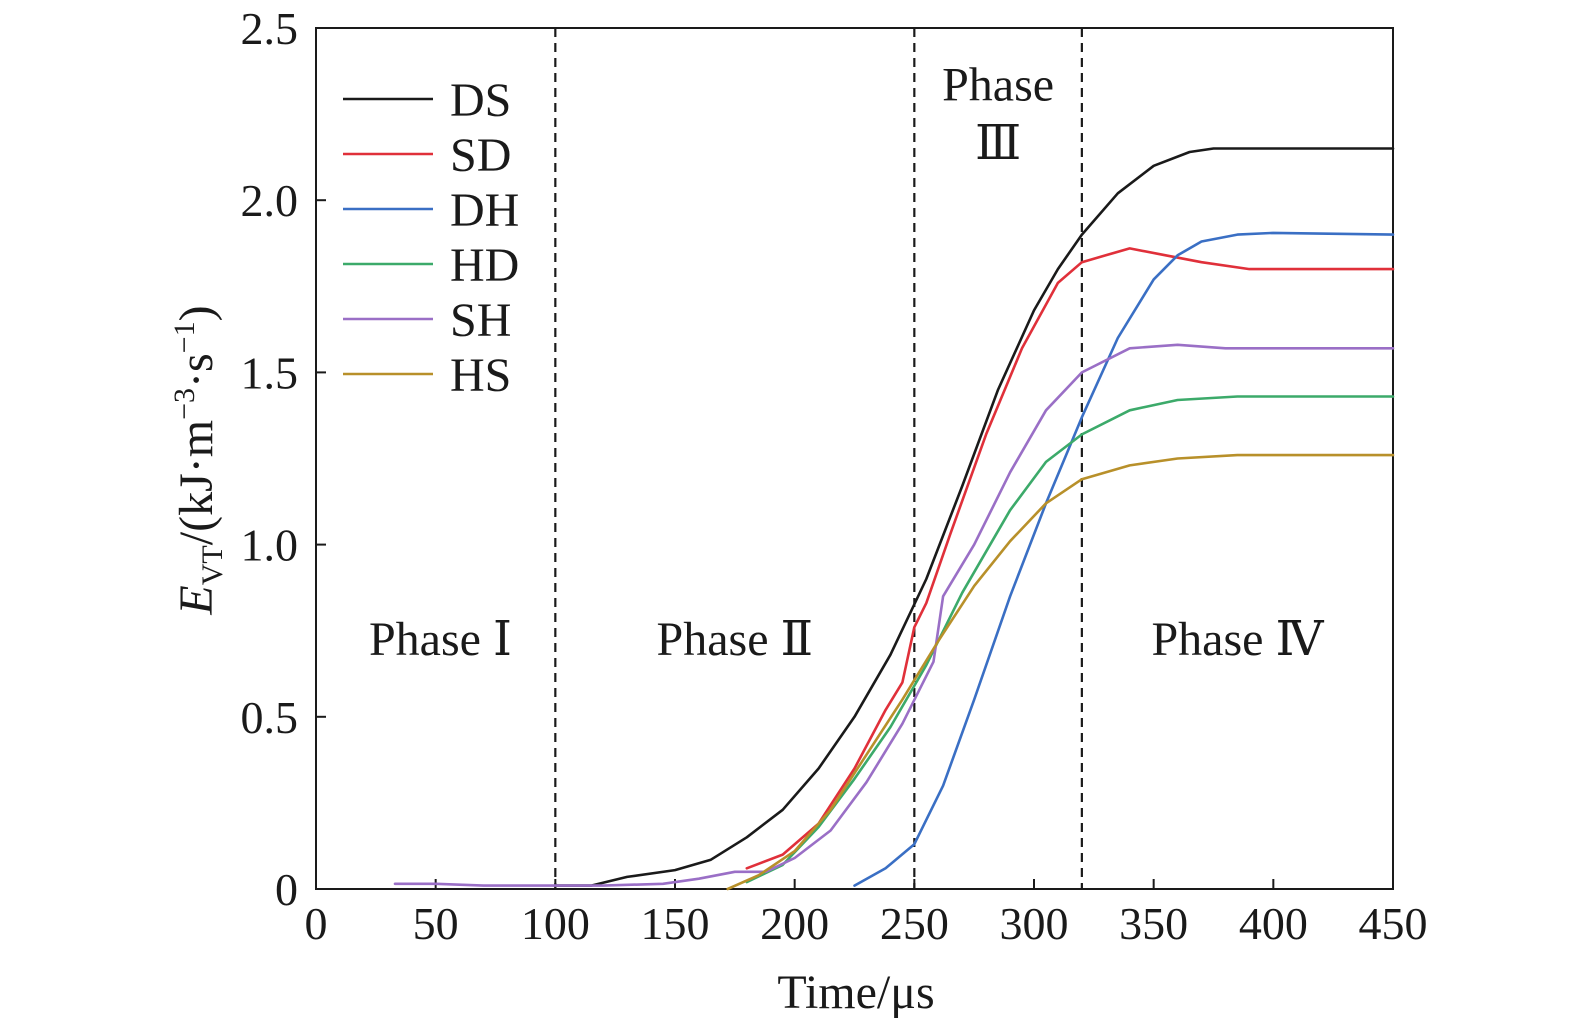 The width and height of the screenshot is (1575, 1036). What do you see at coordinates (480, 375) in the screenshot?
I see `legend-label-hs: HS` at bounding box center [480, 375].